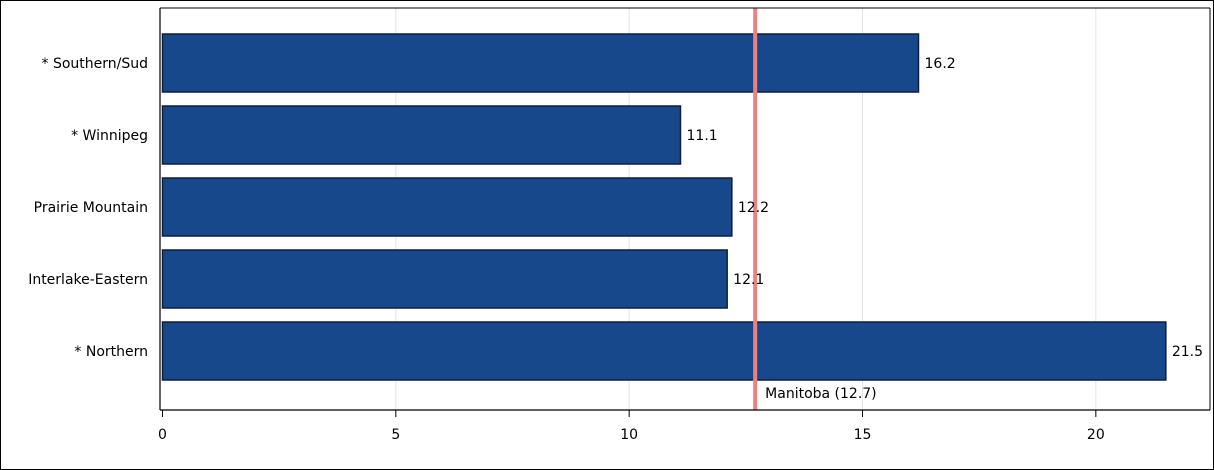 This screenshot has height=470, width=1214. What do you see at coordinates (109, 136) in the screenshot?
I see `category-label: * Winnipeg` at bounding box center [109, 136].